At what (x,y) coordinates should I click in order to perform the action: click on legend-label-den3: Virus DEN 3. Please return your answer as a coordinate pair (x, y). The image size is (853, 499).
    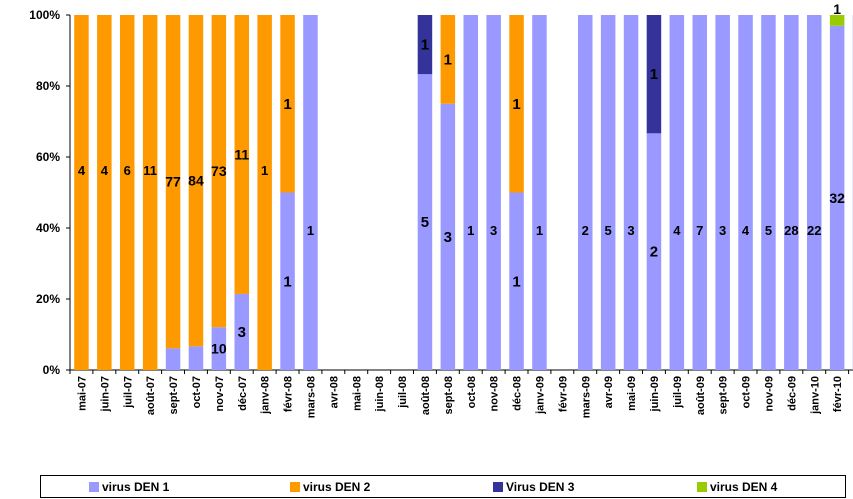
    Looking at the image, I should click on (540, 487).